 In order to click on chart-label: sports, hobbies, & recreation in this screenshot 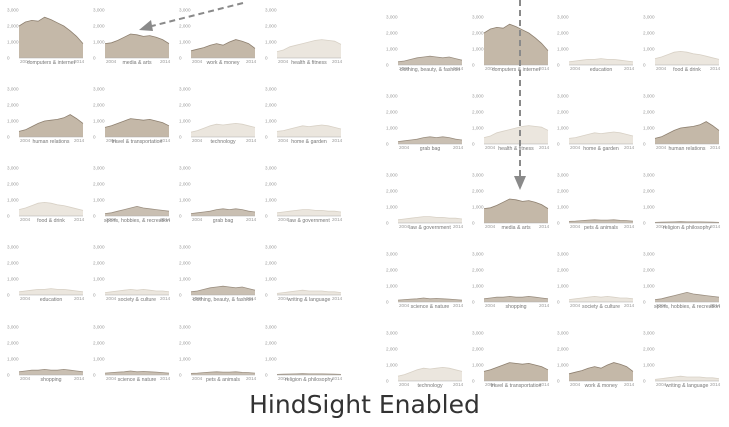, I will do `click(687, 307)`.